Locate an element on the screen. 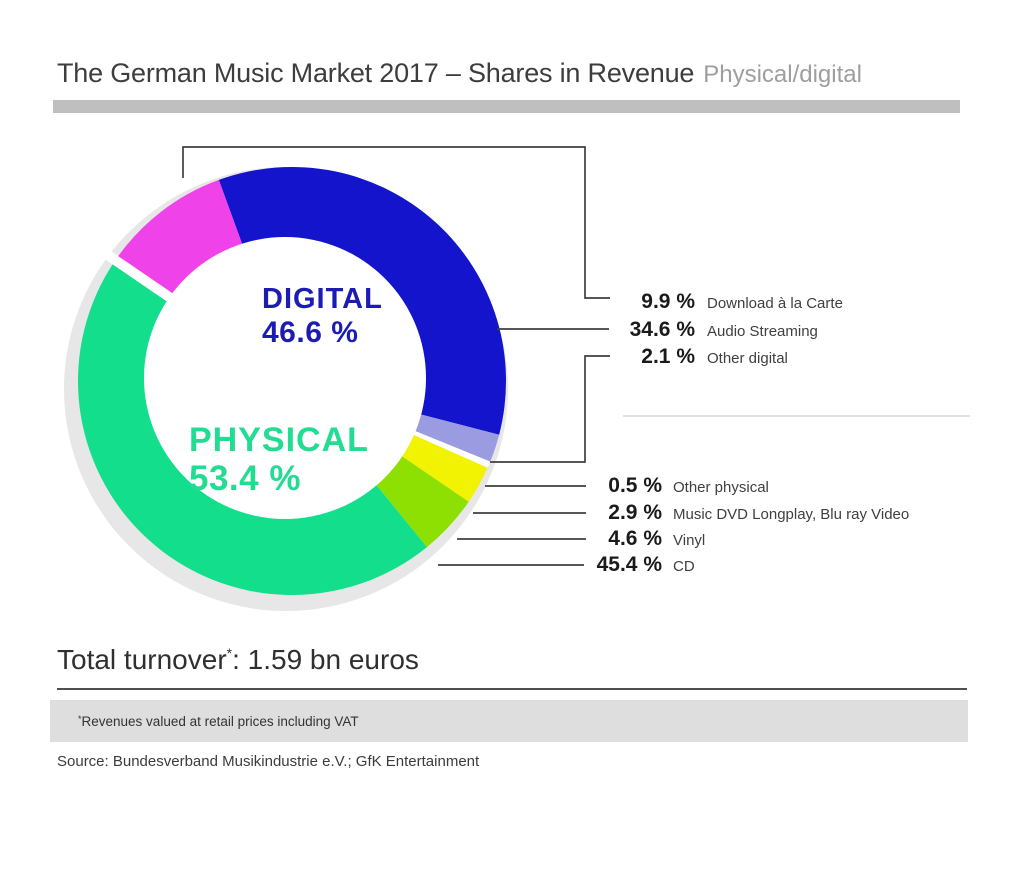 The width and height of the screenshot is (1024, 880). callout-other-physical: 0.5 % Other physical is located at coordinates (640, 487).